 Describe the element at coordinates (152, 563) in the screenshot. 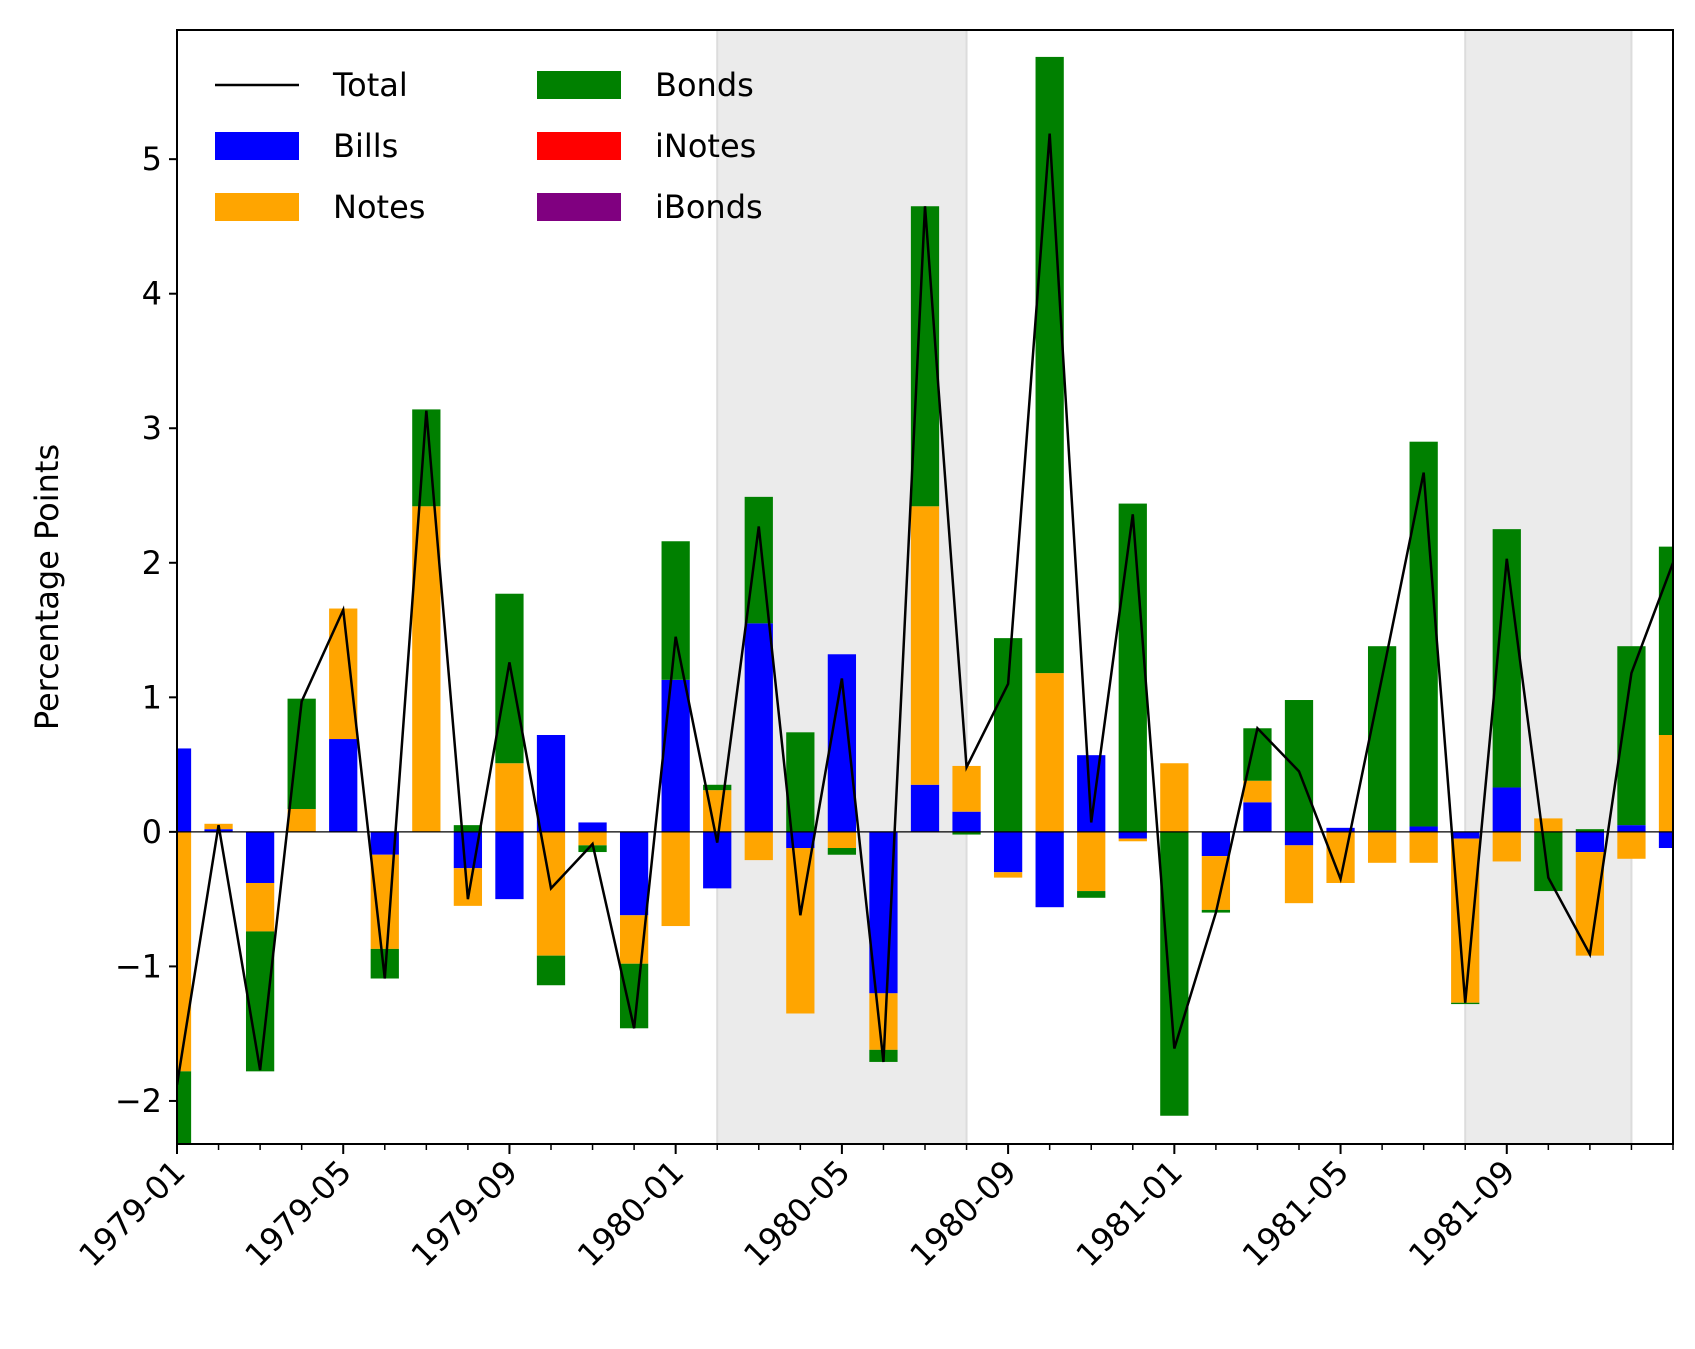

I see `y-tick-label: 2` at that location.